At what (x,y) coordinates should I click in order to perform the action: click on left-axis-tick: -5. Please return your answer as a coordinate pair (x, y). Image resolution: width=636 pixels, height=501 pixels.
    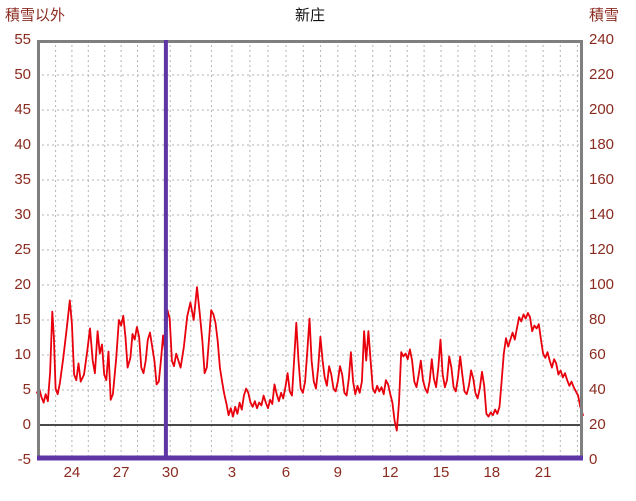
    Looking at the image, I should click on (24, 459).